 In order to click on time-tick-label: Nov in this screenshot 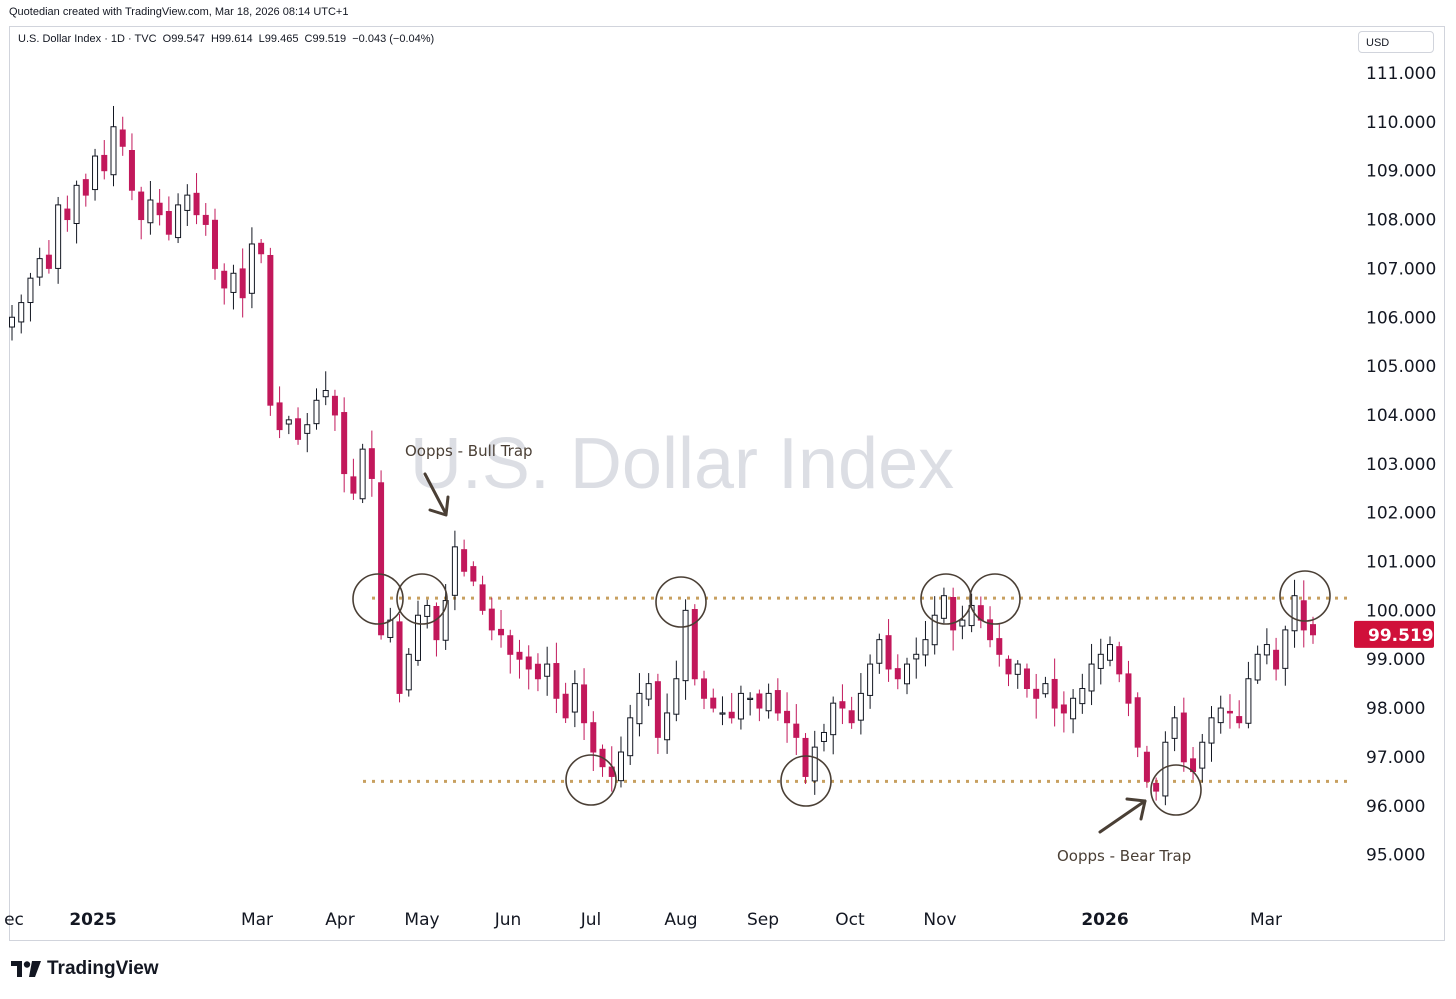, I will do `click(939, 920)`.